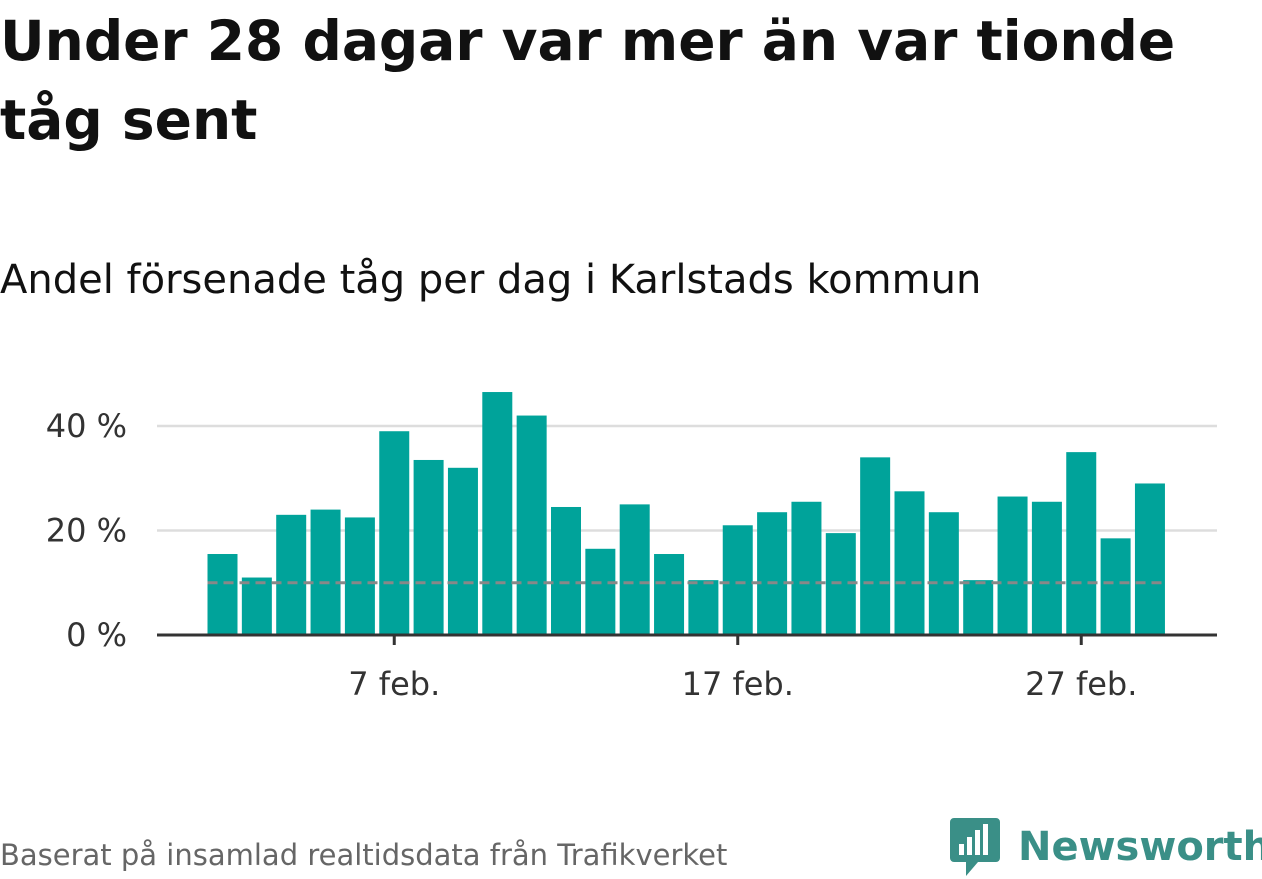  I want to click on x-axis-labels: 7 feb. 17 feb. 27 feb., so click(742, 684).